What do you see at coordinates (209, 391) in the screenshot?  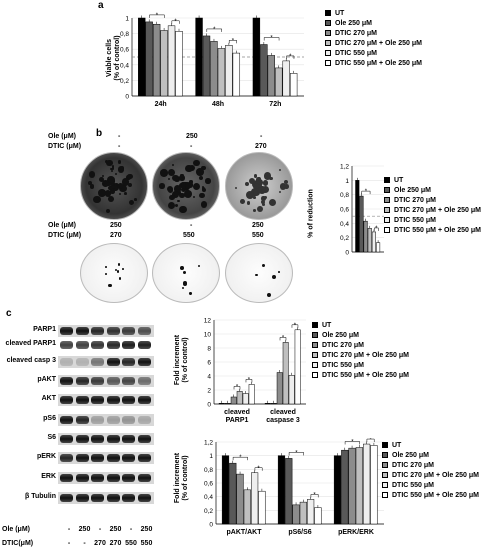 I see `tick-label: 2` at bounding box center [209, 391].